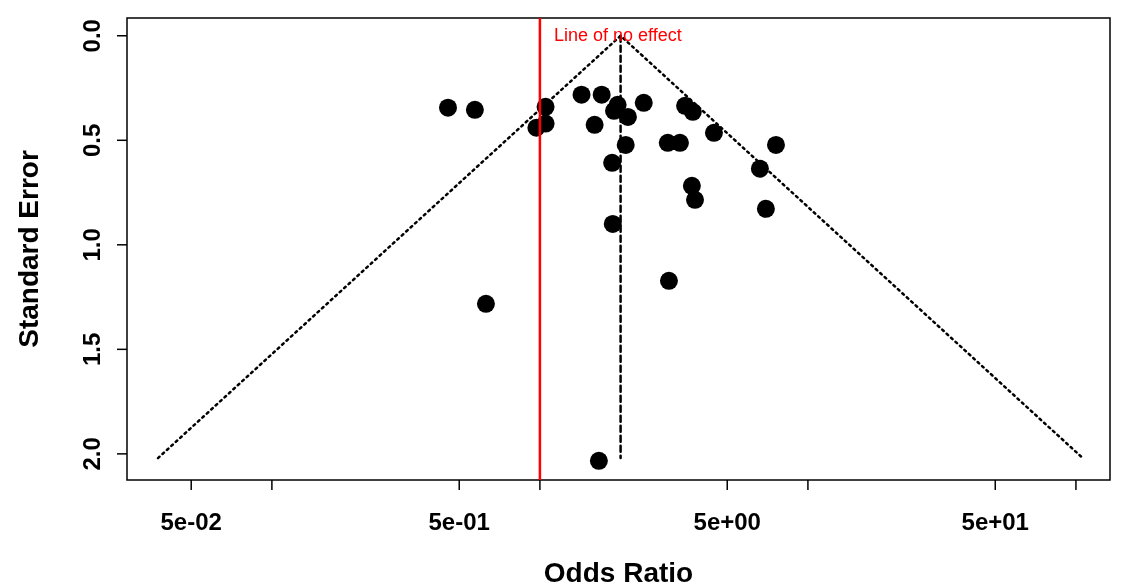 The image size is (1127, 588). What do you see at coordinates (191, 521) in the screenshot?
I see `x-tick-label: 5e-02` at bounding box center [191, 521].